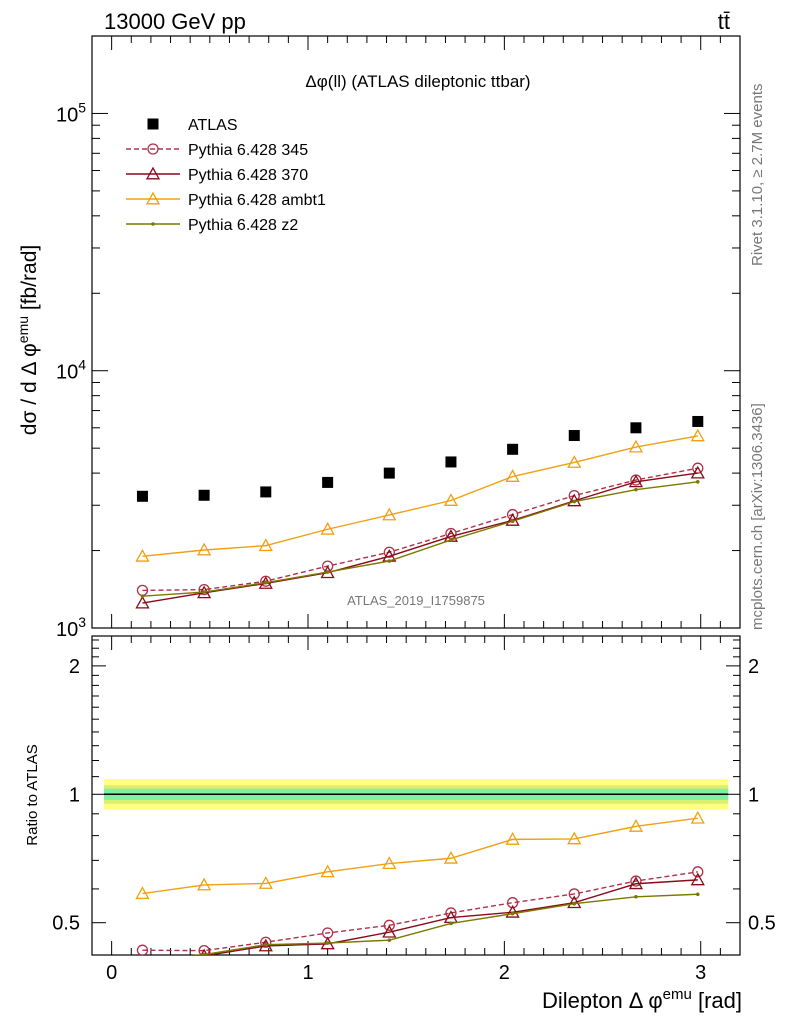 This screenshot has width=786, height=1024. Describe the element at coordinates (444, 924) in the screenshot. I see `ratio-line-pythia-6-428-z2` at that location.